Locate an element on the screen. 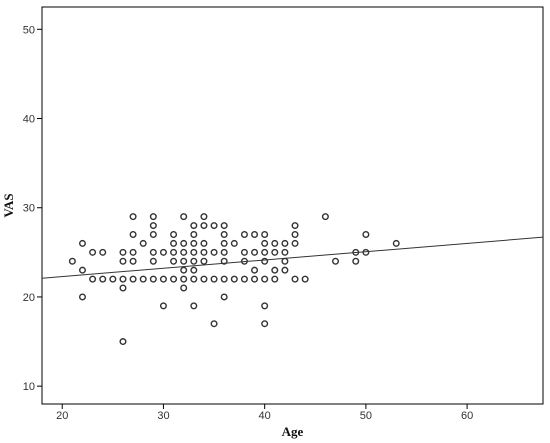 The image size is (550, 443). y-tick-label: 10 is located at coordinates (29, 387).